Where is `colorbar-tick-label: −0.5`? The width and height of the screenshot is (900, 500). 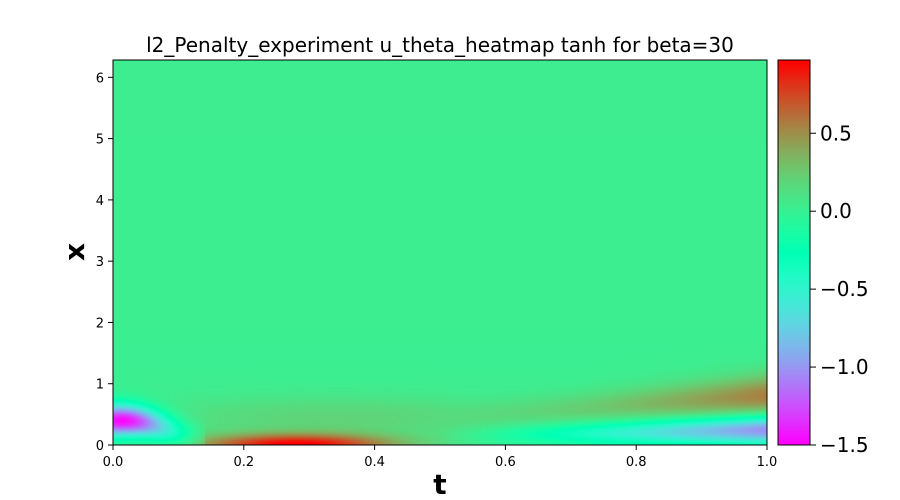
colorbar-tick-label: −0.5 is located at coordinates (844, 289).